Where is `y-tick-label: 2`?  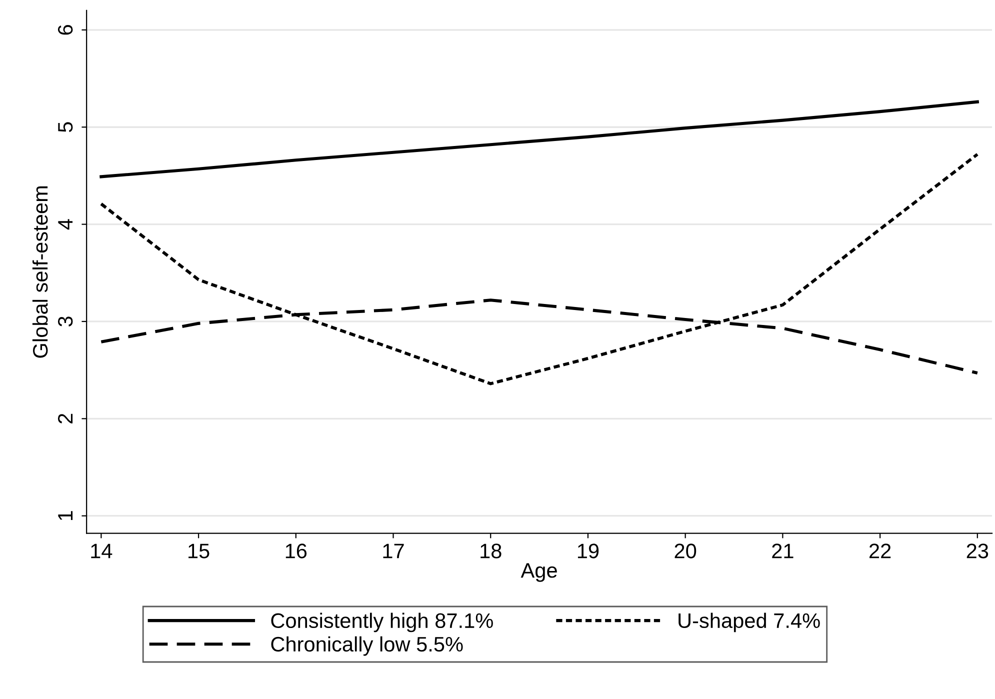
y-tick-label: 2 is located at coordinates (65, 419).